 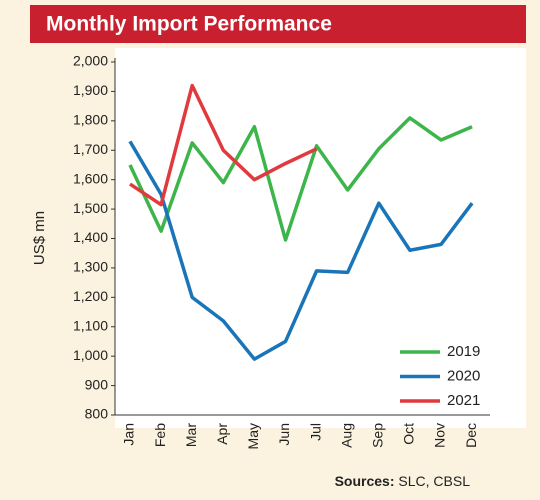 I want to click on y-tick-label: 1,200, so click(x=90, y=296).